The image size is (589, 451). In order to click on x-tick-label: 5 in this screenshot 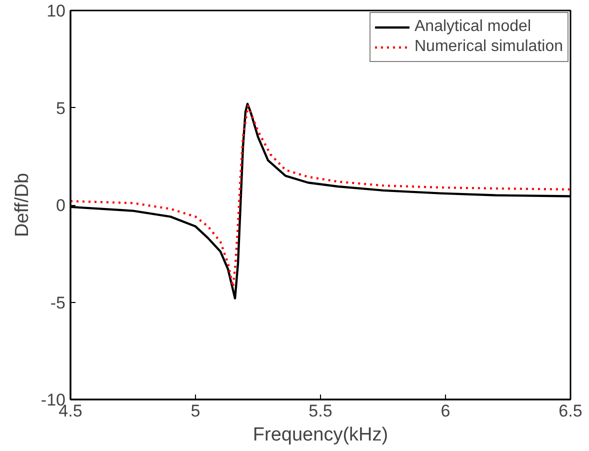, I will do `click(195, 411)`.